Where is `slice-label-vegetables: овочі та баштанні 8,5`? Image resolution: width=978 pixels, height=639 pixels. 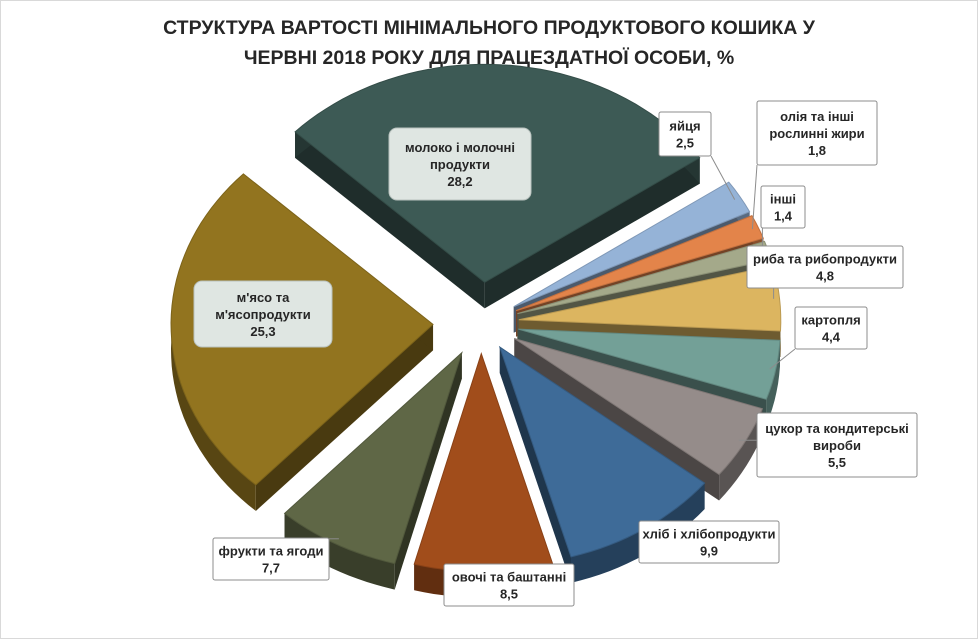 slice-label-vegetables: овочі та баштанні 8,5 is located at coordinates (509, 585).